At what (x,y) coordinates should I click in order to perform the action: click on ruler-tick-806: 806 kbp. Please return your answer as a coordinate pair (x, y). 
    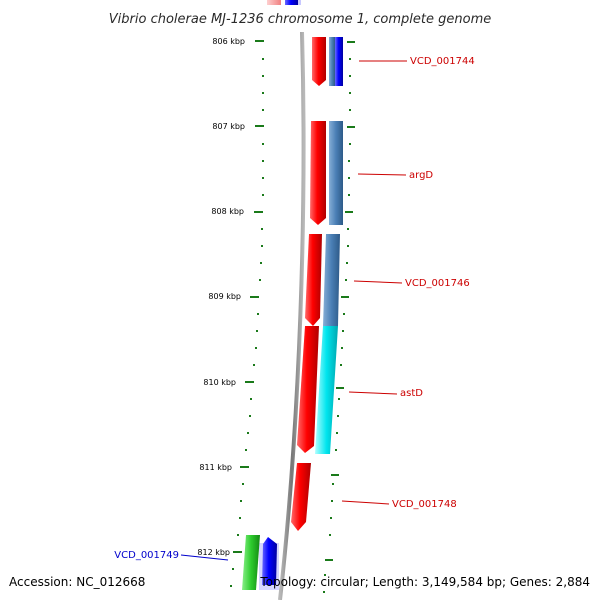
    Looking at the image, I should click on (238, 41).